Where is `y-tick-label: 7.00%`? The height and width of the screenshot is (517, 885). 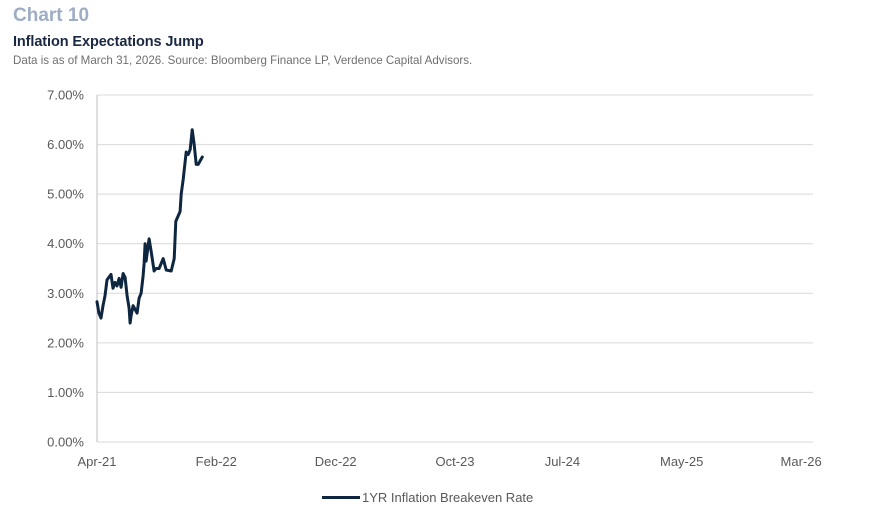 y-tick-label: 7.00% is located at coordinates (65, 95).